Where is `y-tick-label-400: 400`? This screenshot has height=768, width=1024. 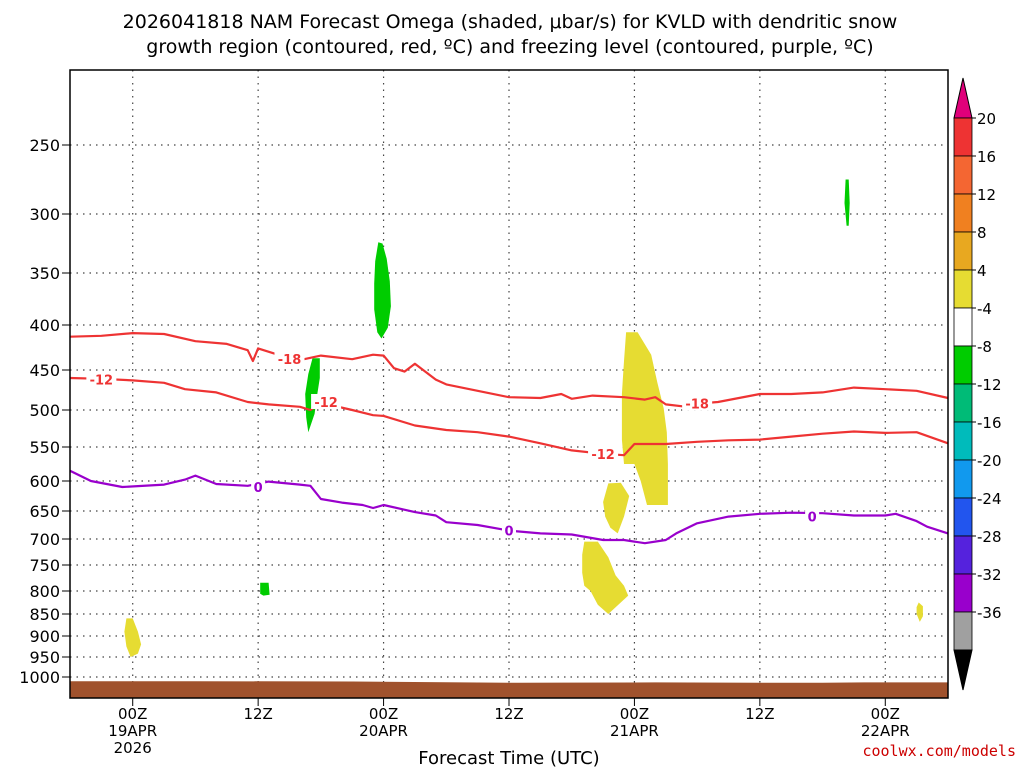 y-tick-label-400: 400 is located at coordinates (44, 325).